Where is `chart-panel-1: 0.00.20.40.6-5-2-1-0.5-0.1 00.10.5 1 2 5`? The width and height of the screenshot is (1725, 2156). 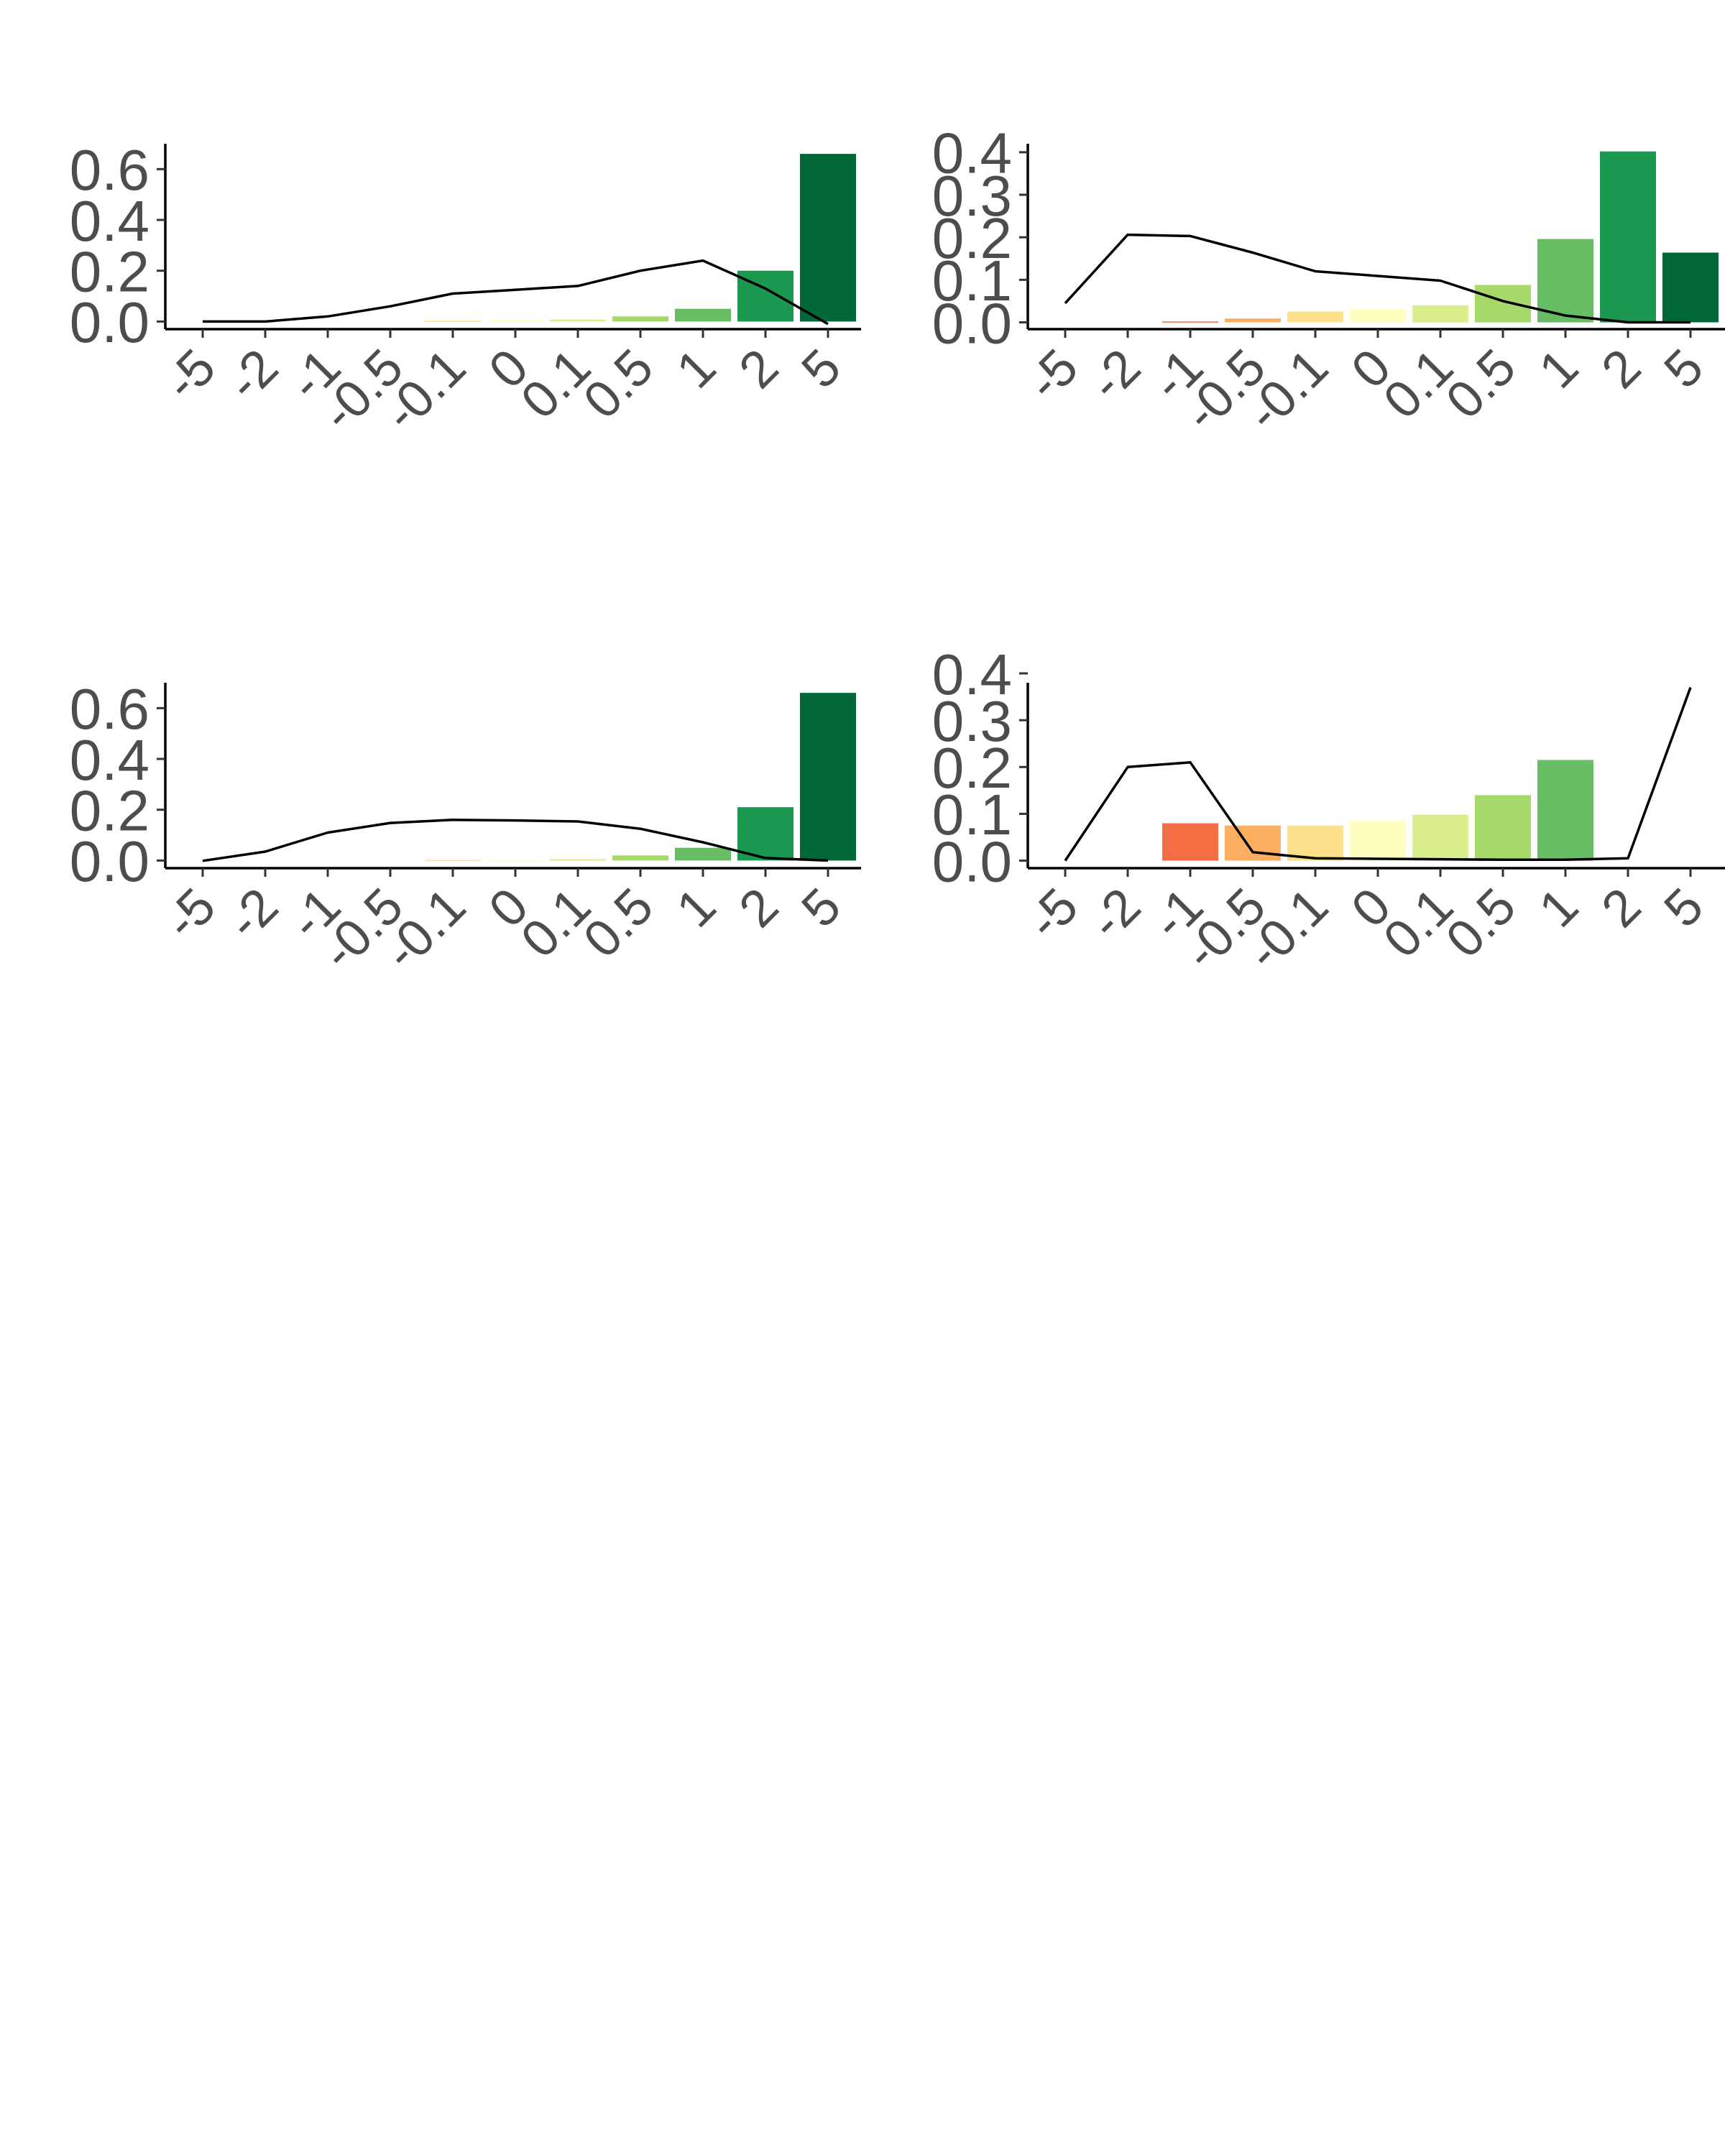 chart-panel-1: 0.00.20.40.6-5-2-1-0.5-0.1 00.10.5 1 2 5 is located at coordinates (465, 290).